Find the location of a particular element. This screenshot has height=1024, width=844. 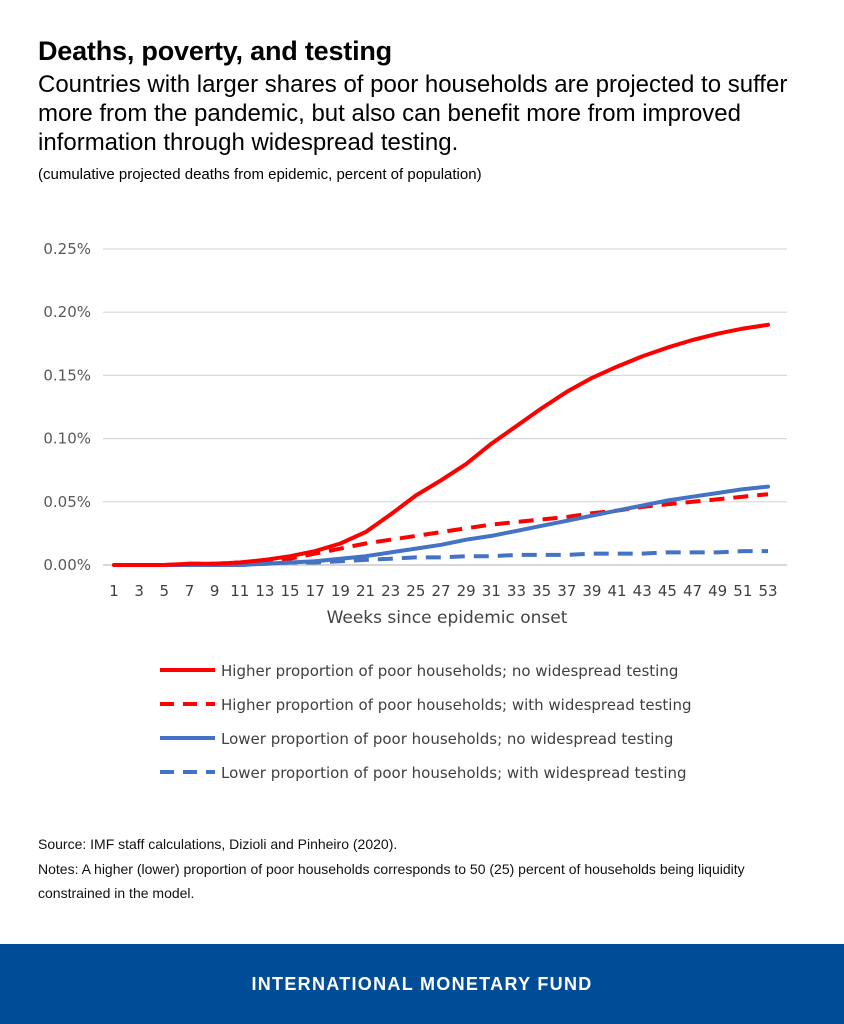

y-tick-label: 0.20% is located at coordinates (67, 312).